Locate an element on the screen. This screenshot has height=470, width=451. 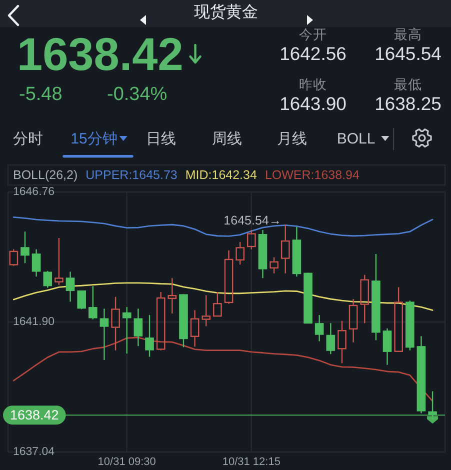
text: 日线 is located at coordinates (161, 139).